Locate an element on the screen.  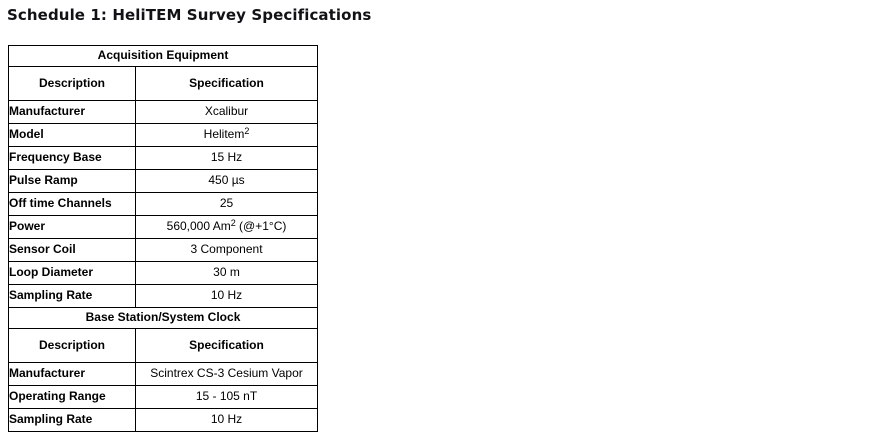
row-label: Pulse Ramp is located at coordinates (72, 181).